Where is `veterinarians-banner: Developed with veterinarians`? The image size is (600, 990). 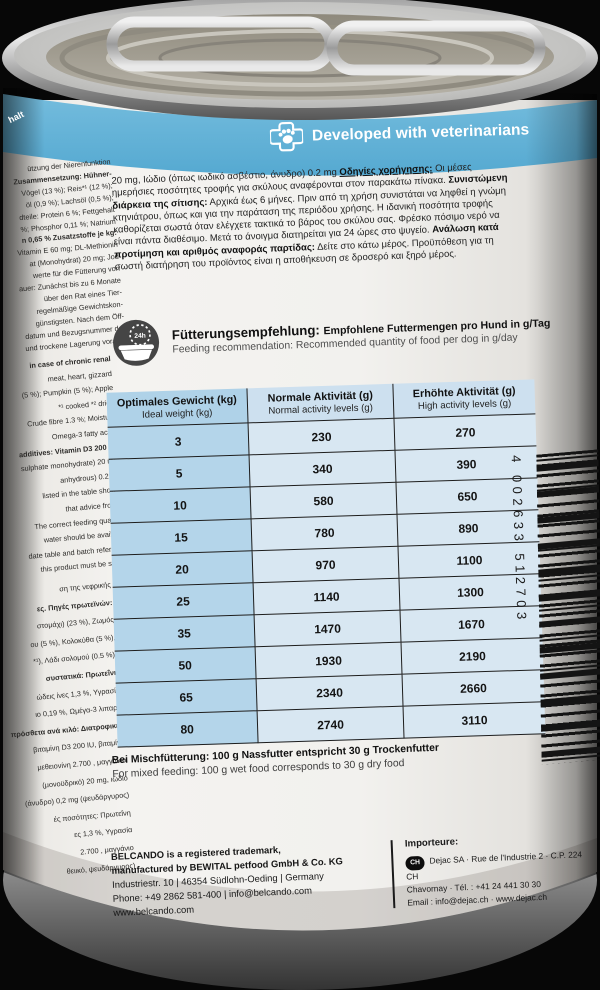
veterinarians-banner: Developed with veterinarians is located at coordinates (399, 133).